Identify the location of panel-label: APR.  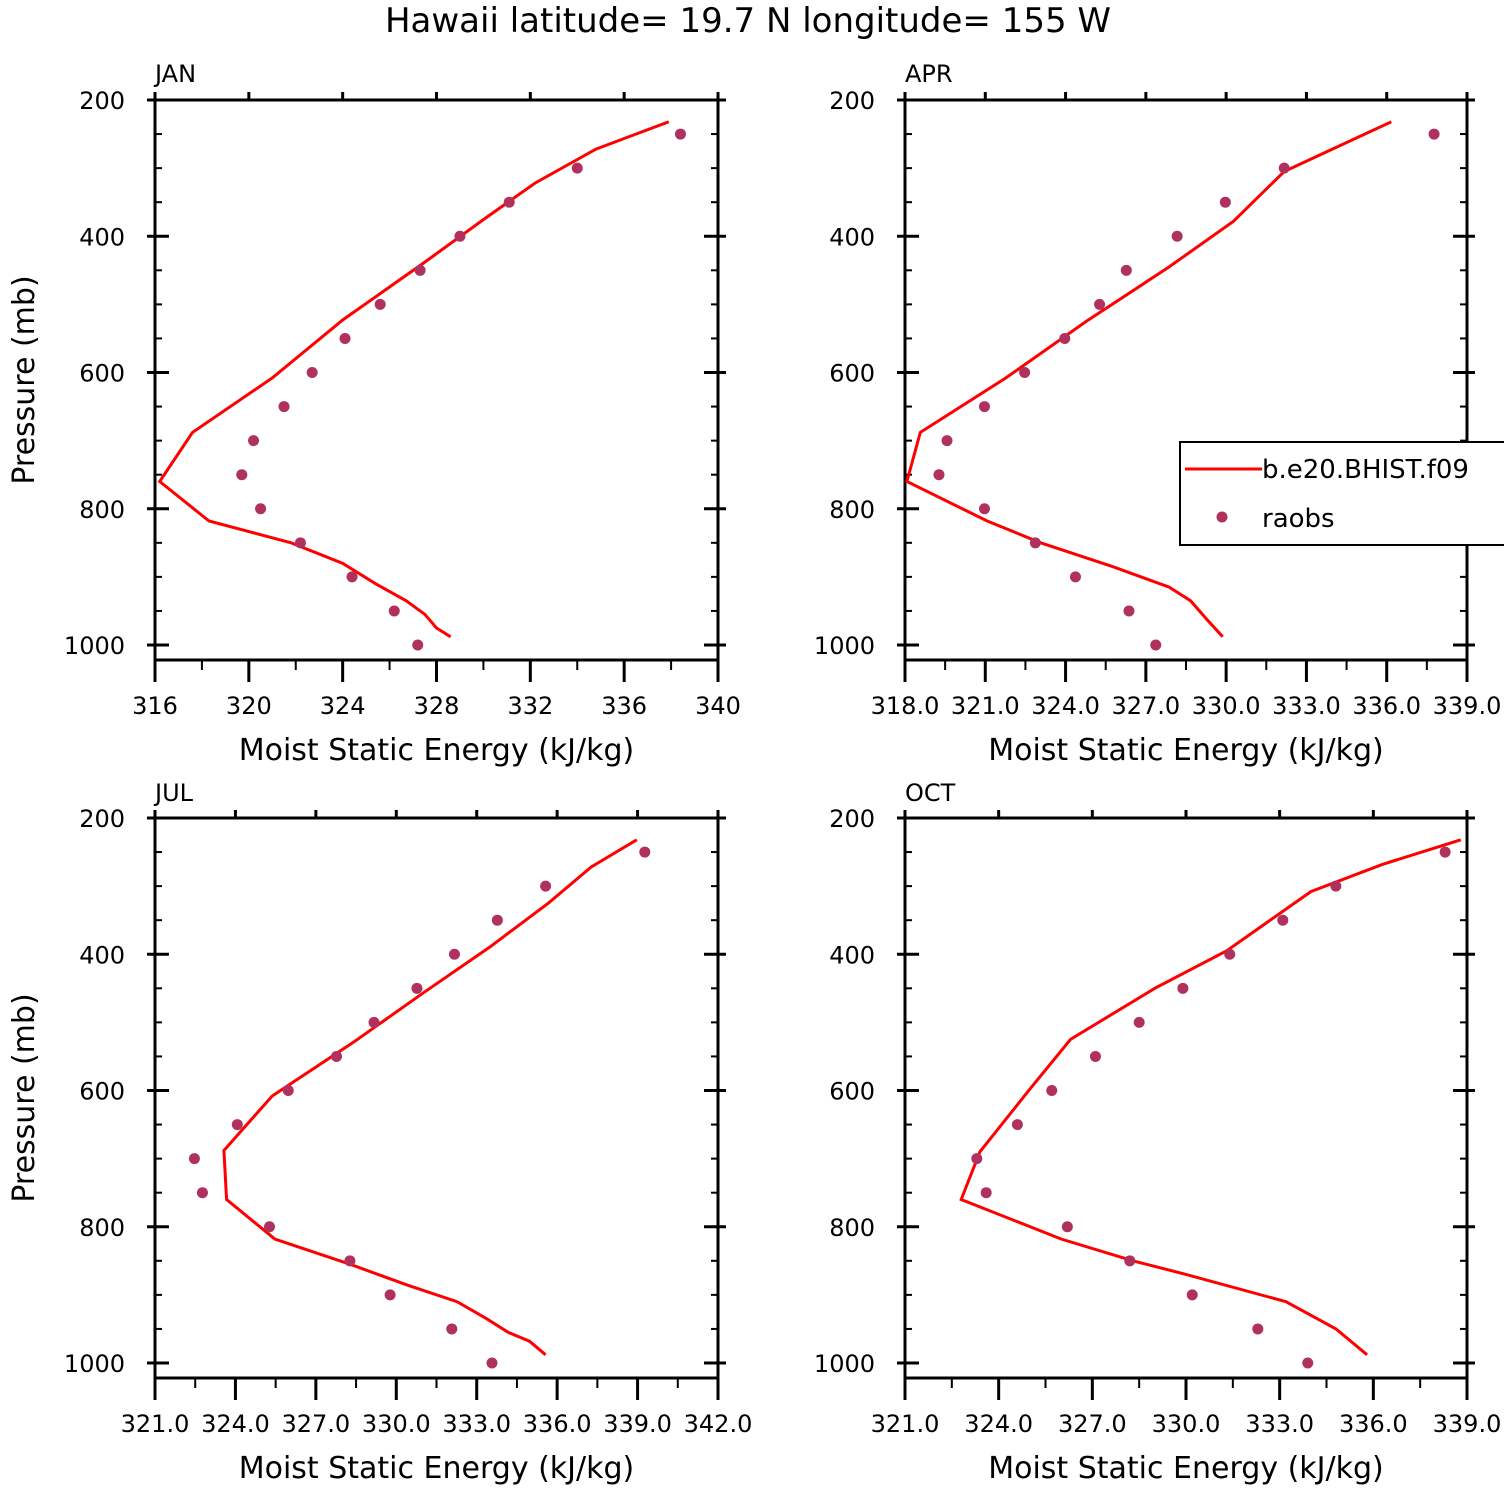
(929, 74).